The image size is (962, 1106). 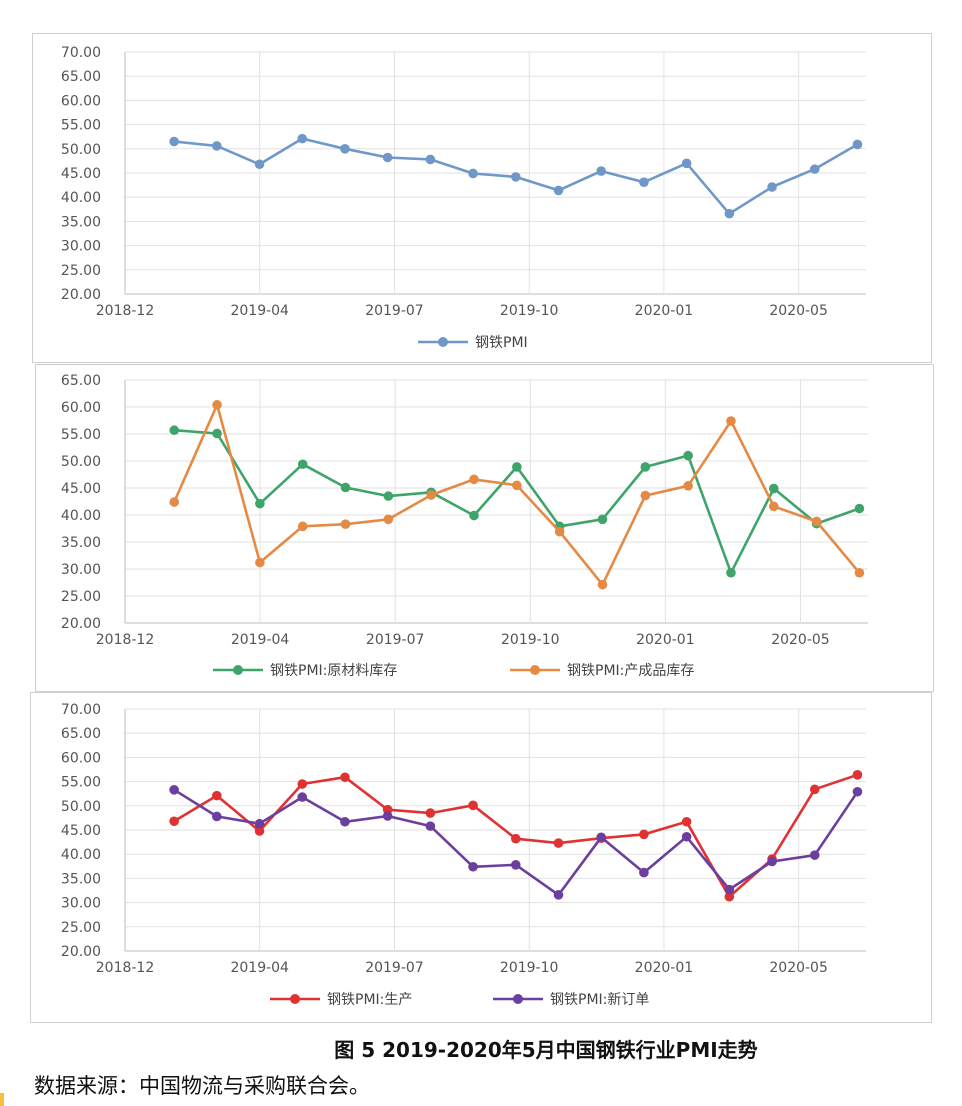 What do you see at coordinates (333, 671) in the screenshot?
I see `legend-label: 钢铁PMI:原材料库存` at bounding box center [333, 671].